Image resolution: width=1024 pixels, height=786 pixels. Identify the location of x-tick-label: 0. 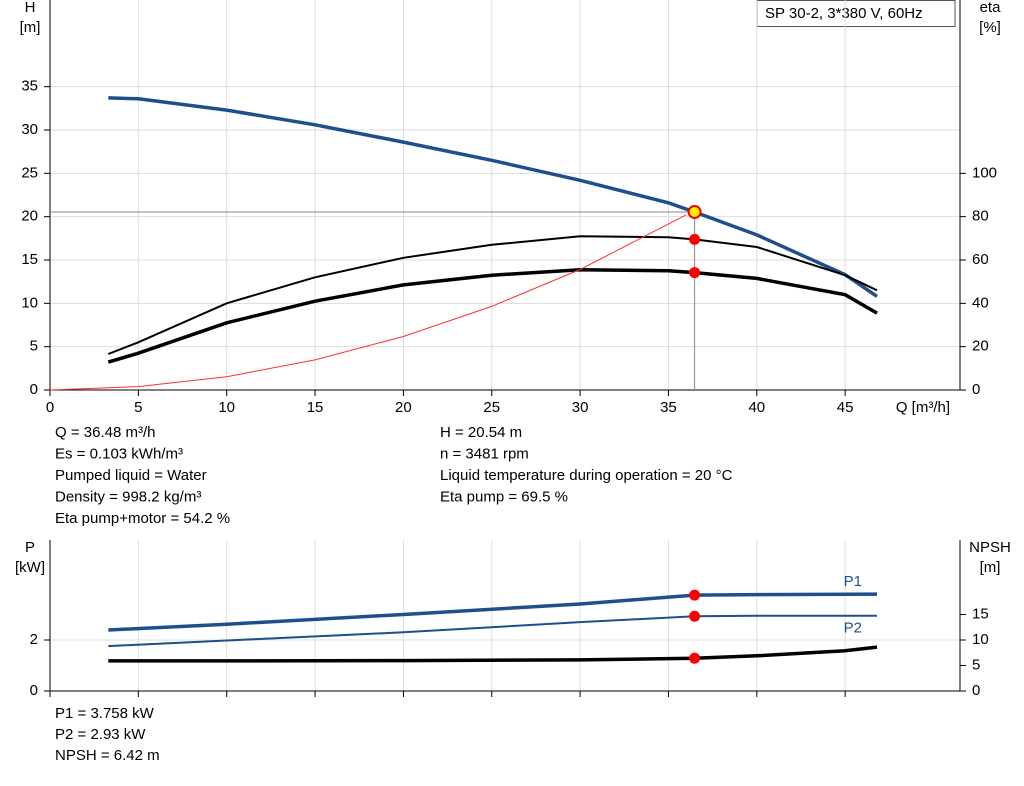
(50, 407).